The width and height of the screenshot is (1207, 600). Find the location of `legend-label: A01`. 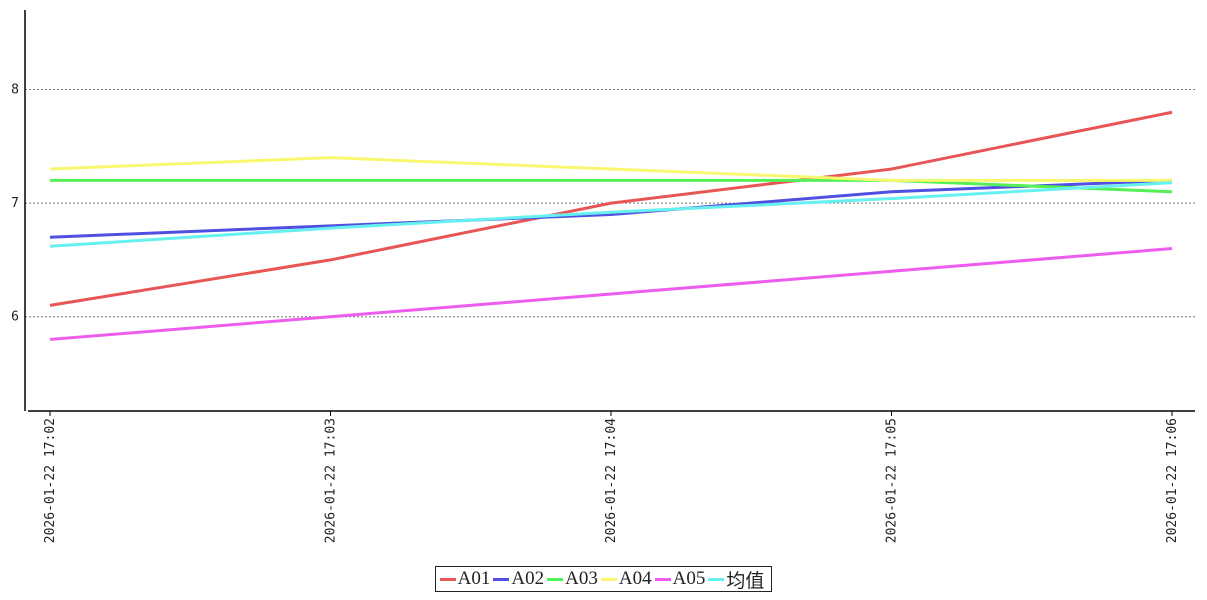

legend-label: A01 is located at coordinates (474, 578).